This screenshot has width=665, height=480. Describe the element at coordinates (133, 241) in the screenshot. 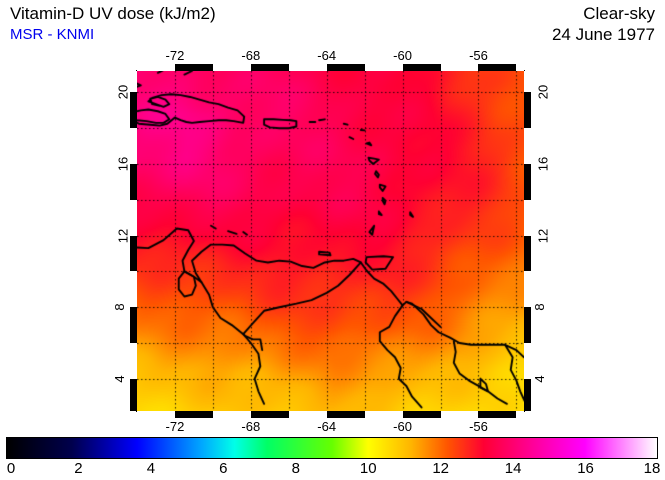

I see `axis-frame-left` at that location.